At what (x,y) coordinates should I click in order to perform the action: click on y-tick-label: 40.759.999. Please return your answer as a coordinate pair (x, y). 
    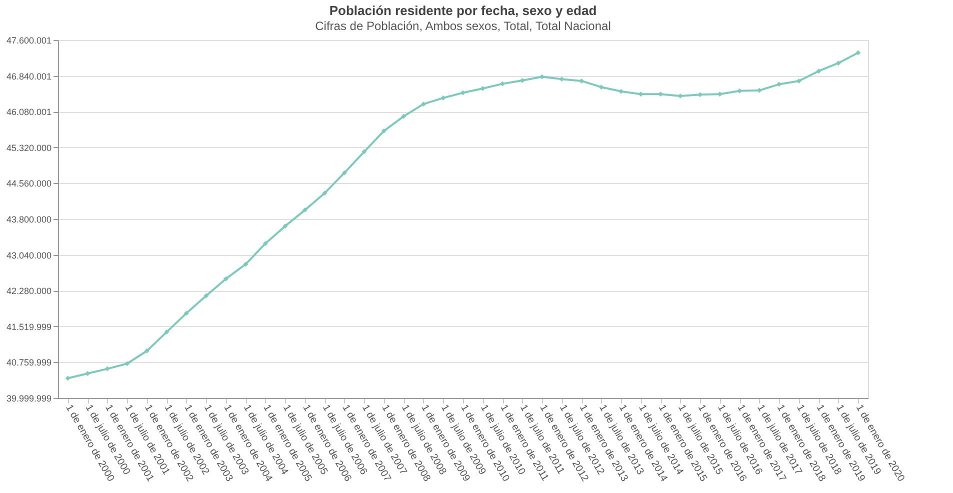
    Looking at the image, I should click on (29, 363).